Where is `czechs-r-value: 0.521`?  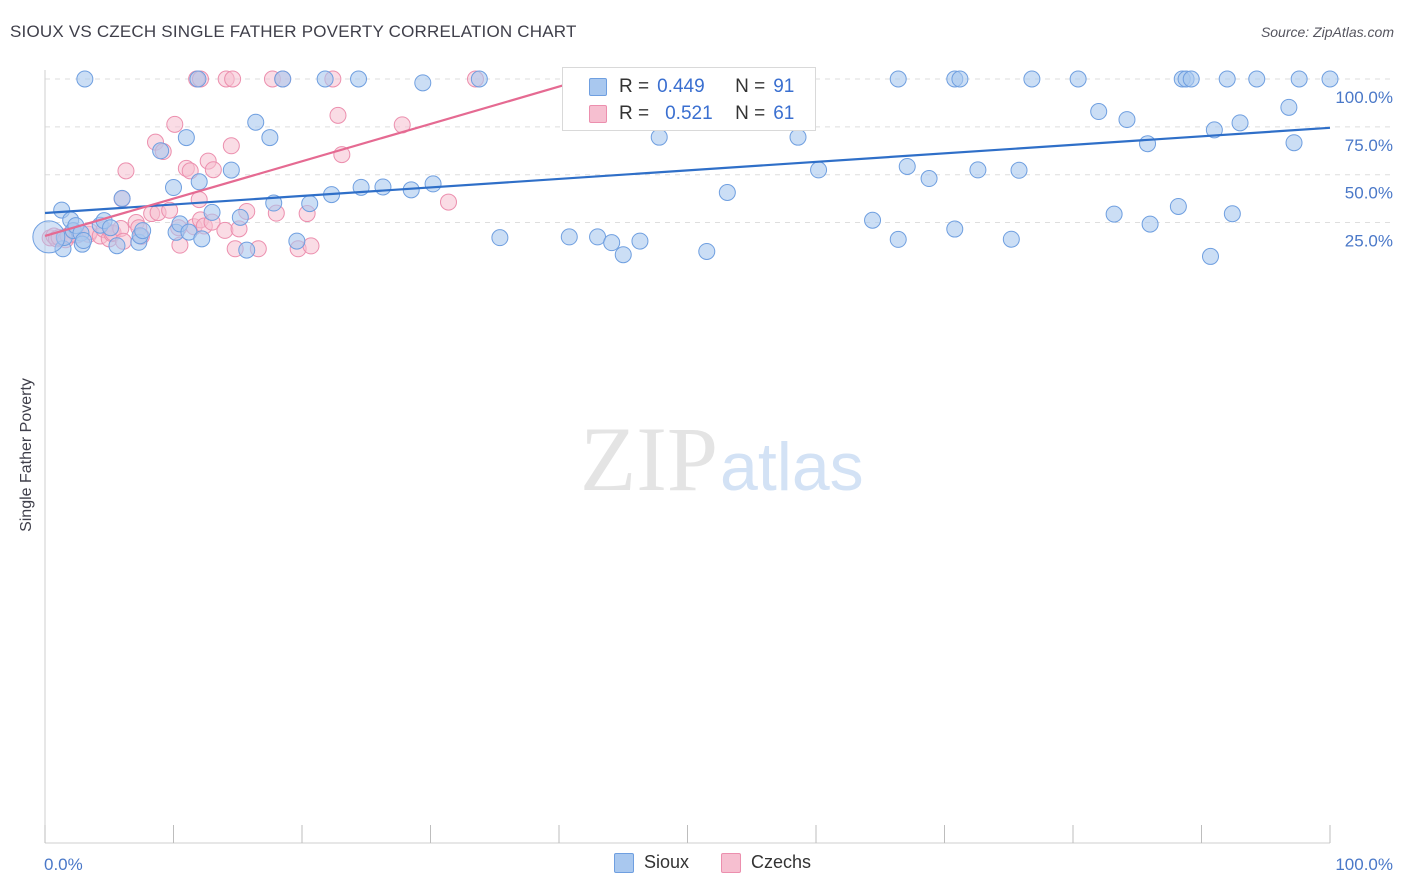 czechs-r-value: 0.521 is located at coordinates (689, 113).